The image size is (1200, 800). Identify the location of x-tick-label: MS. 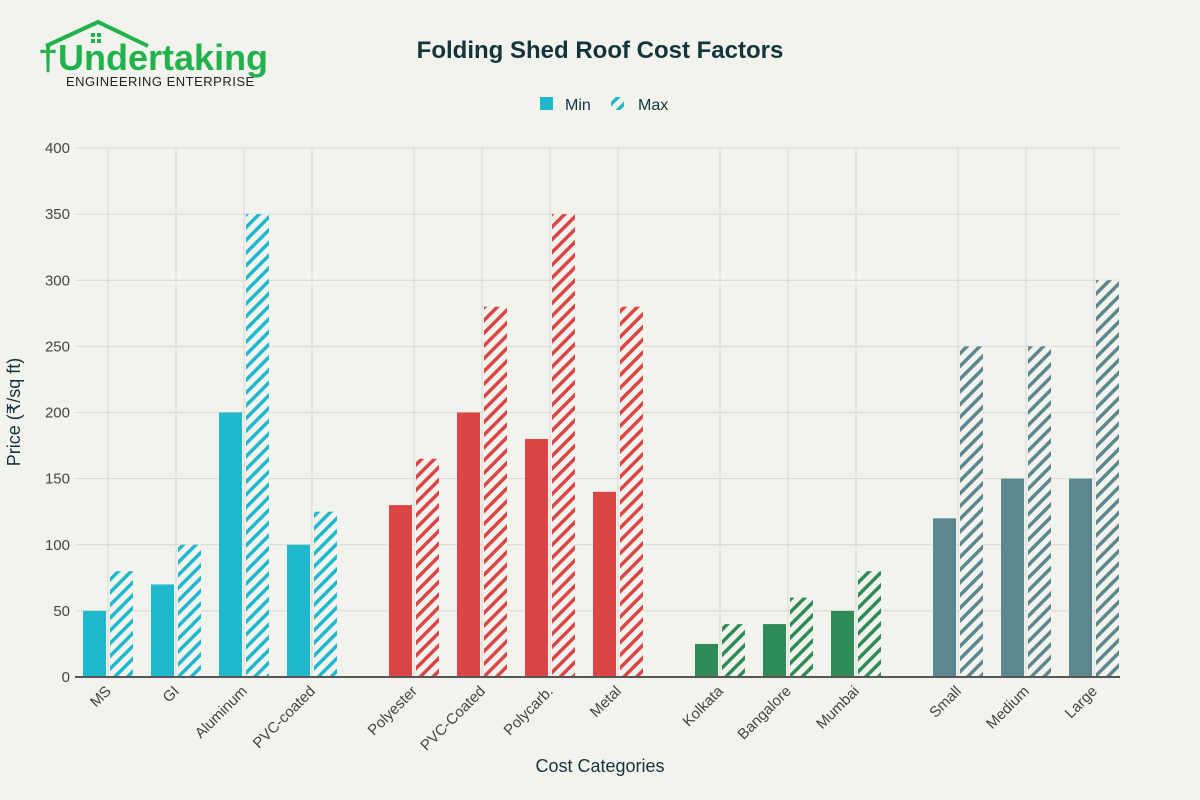
(101, 697).